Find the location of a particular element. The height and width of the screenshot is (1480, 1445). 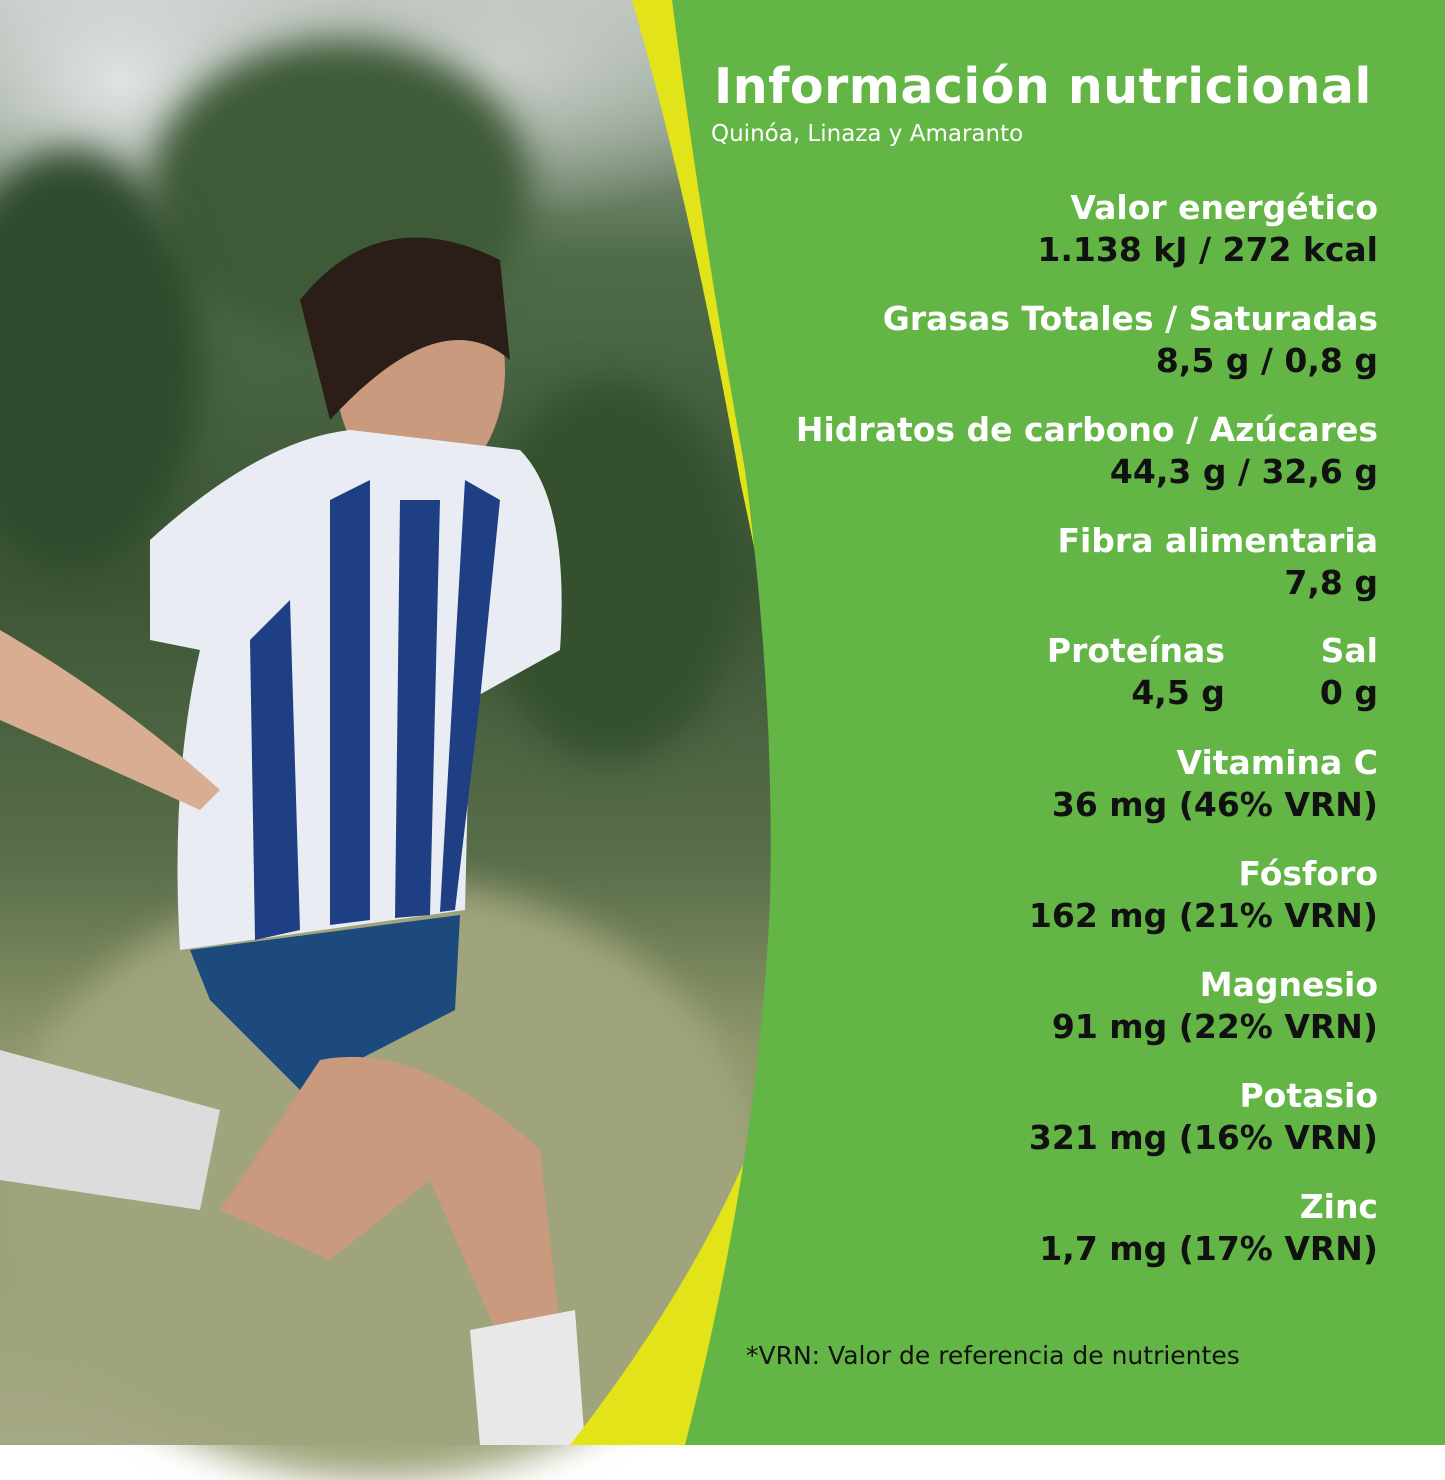

footnote: *VRN: Valor de referencia de nutrientes is located at coordinates (993, 1355).